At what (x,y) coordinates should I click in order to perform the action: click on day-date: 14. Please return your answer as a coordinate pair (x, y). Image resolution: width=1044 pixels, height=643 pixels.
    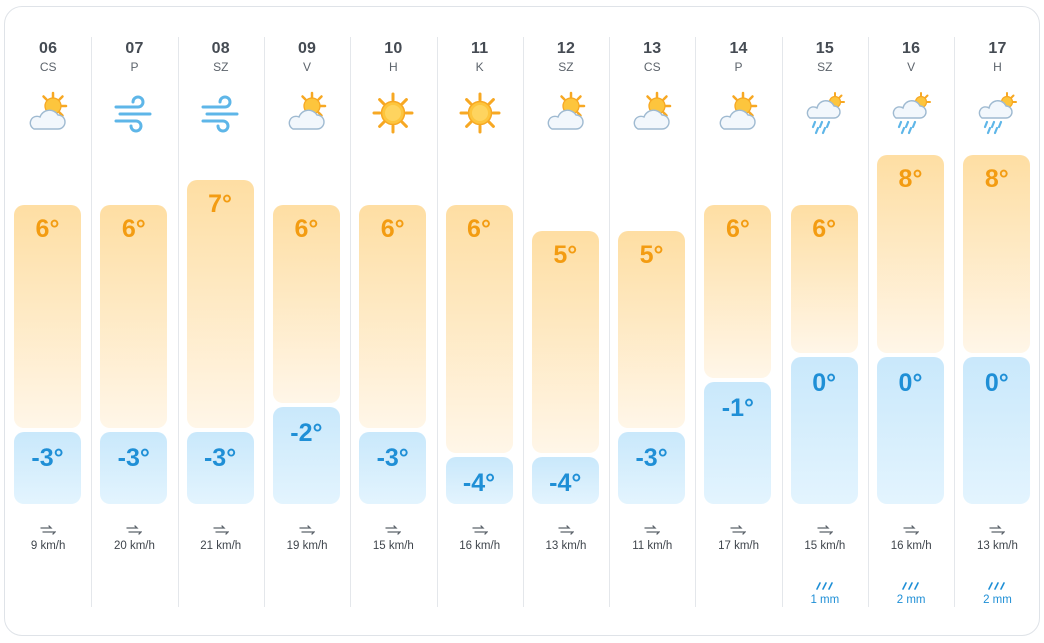
    Looking at the image, I should click on (738, 48).